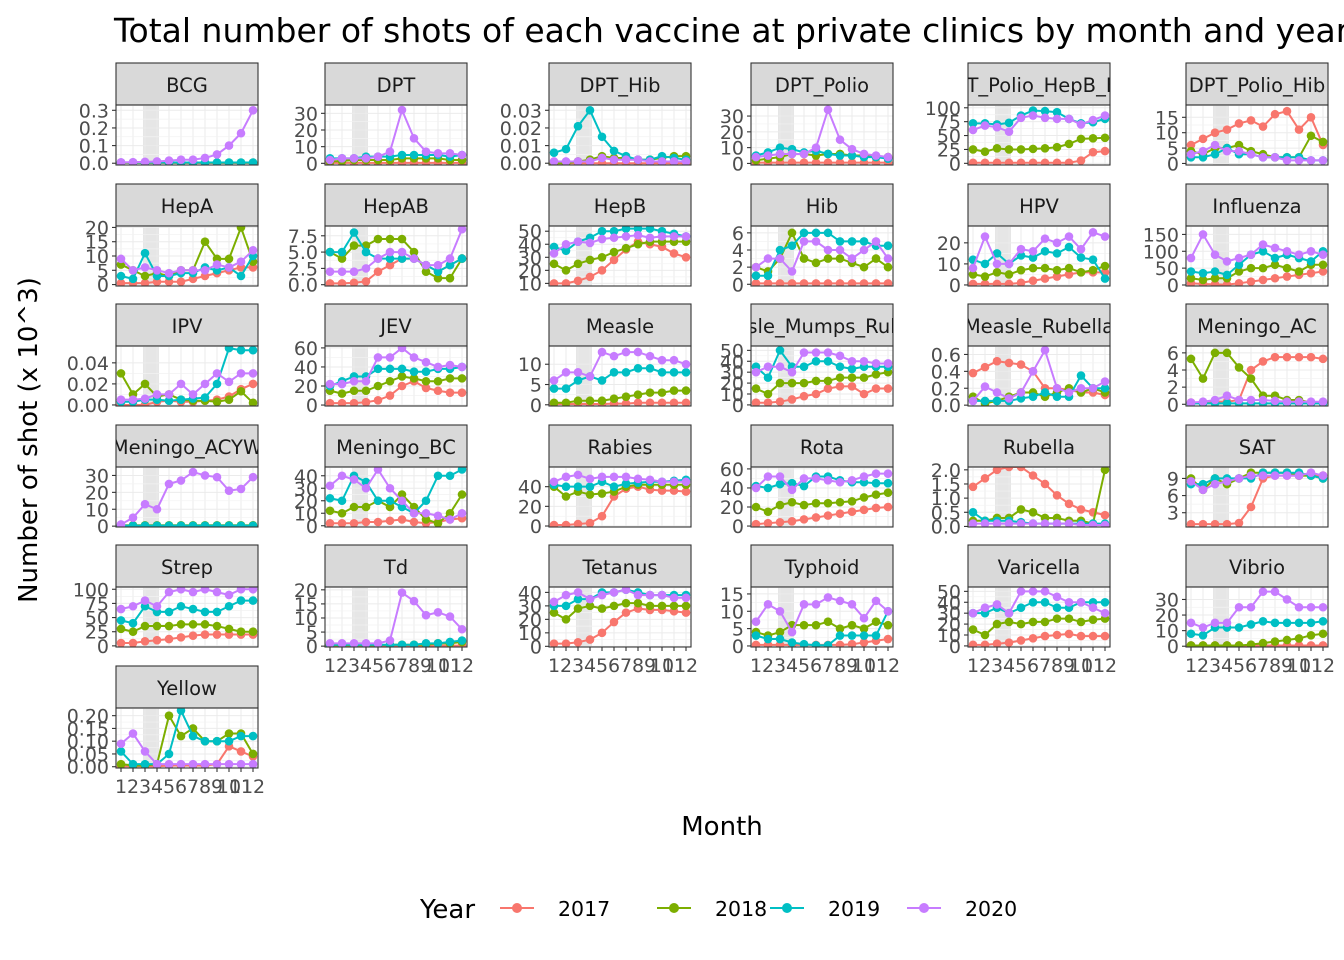 The width and height of the screenshot is (1344, 960). I want to click on y-tick-label: 15, so click(1167, 118).